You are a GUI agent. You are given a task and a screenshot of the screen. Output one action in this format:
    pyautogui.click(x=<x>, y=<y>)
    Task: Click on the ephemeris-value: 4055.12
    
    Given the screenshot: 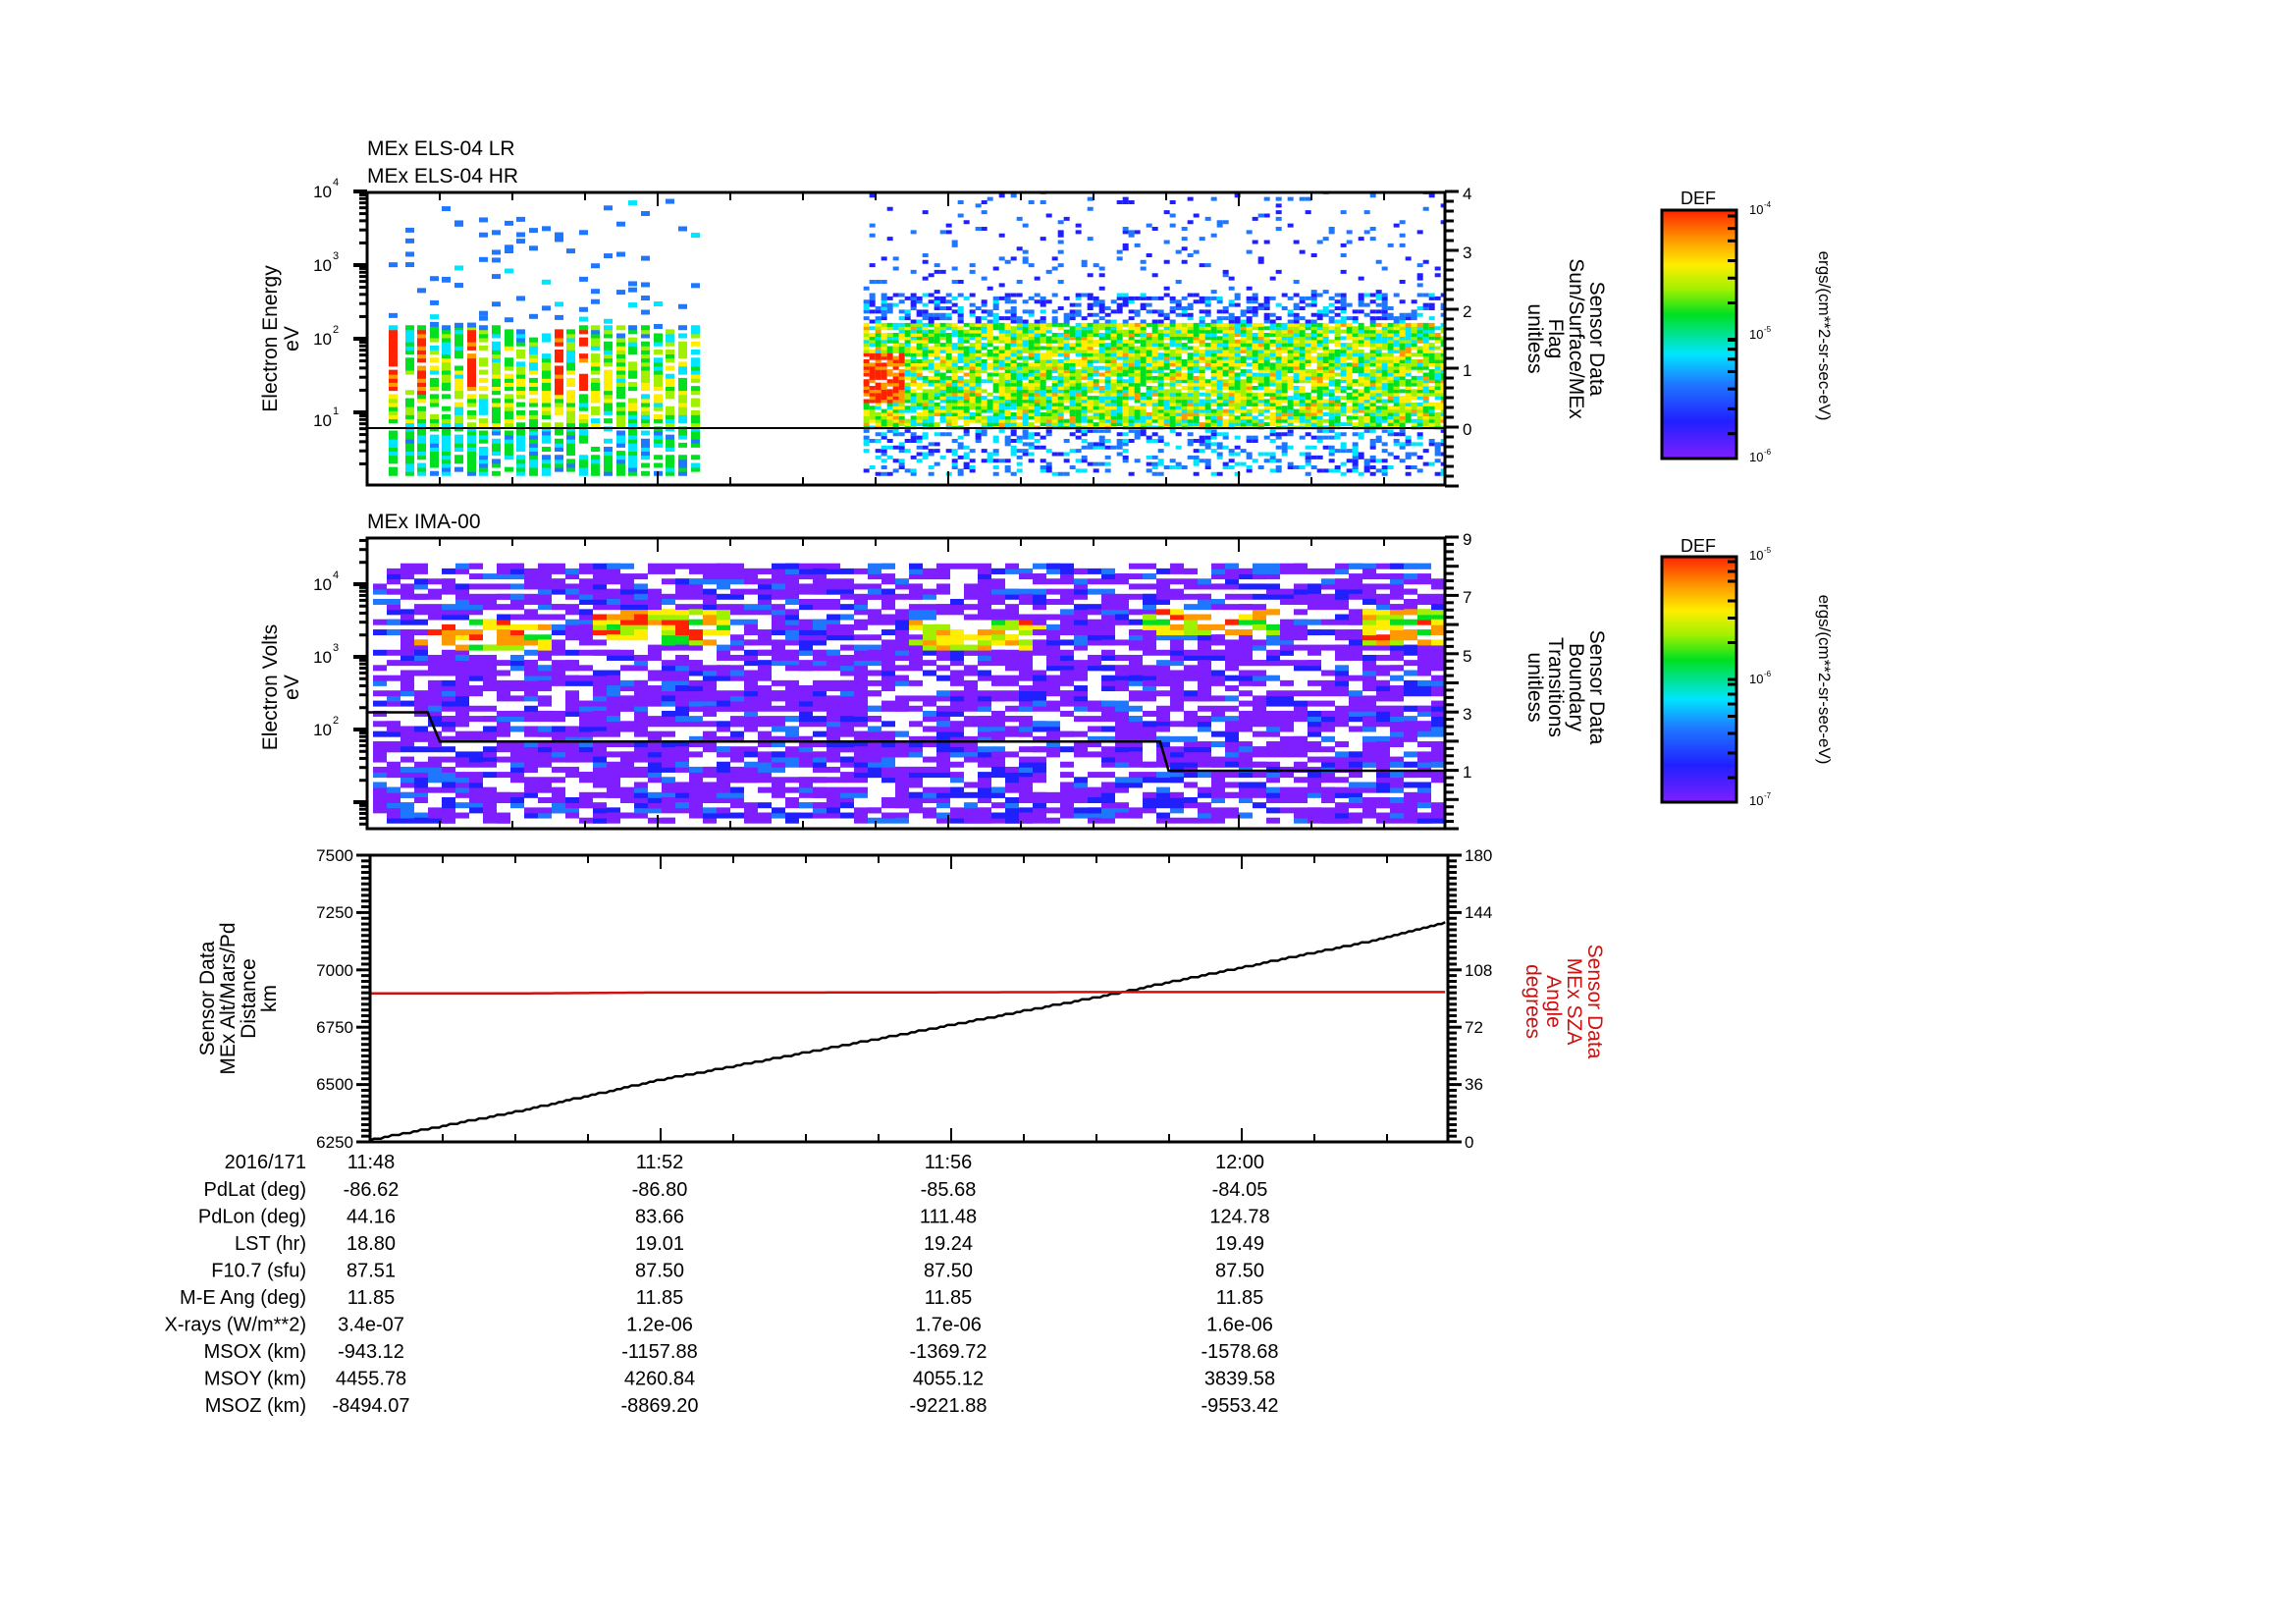 What is the action you would take?
    pyautogui.click(x=948, y=1380)
    